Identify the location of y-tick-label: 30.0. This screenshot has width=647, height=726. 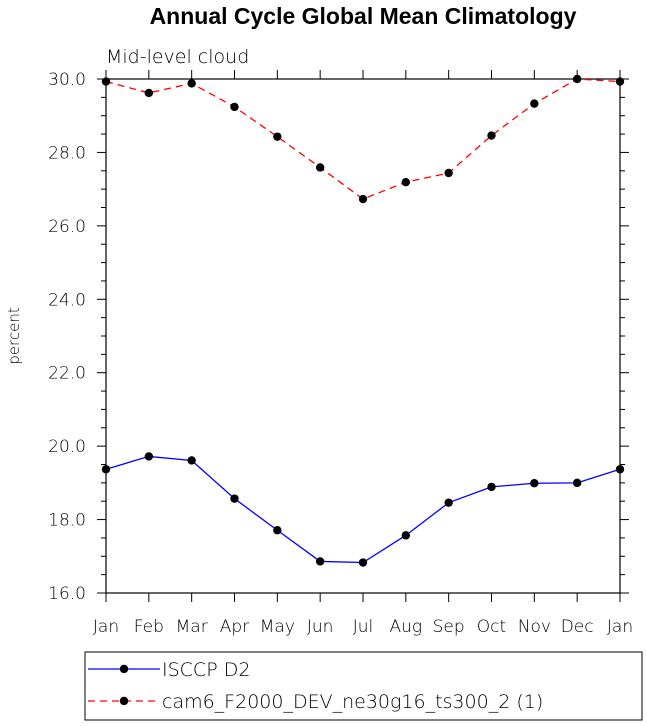
(67, 80).